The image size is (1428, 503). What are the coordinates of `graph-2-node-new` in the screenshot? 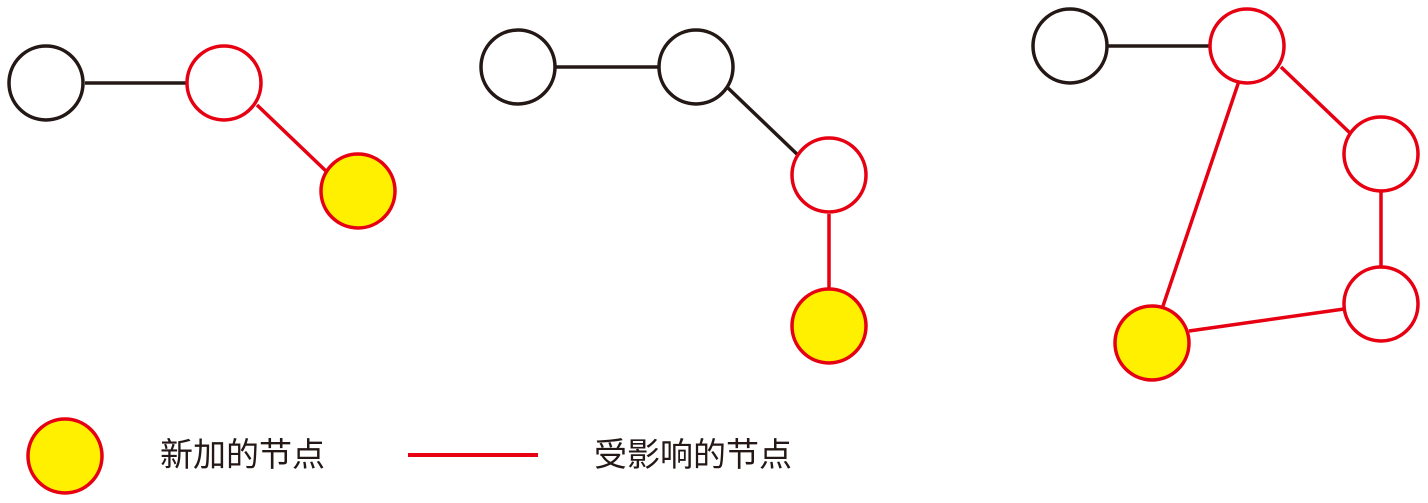 It's located at (829, 326).